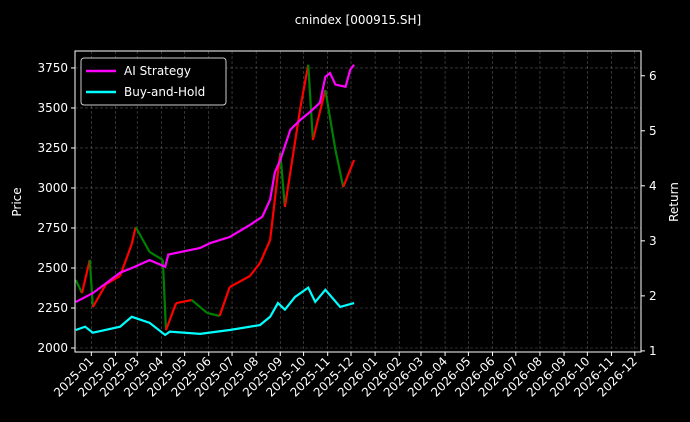  What do you see at coordinates (52, 188) in the screenshot?
I see `y-tick-label: 3000` at bounding box center [52, 188].